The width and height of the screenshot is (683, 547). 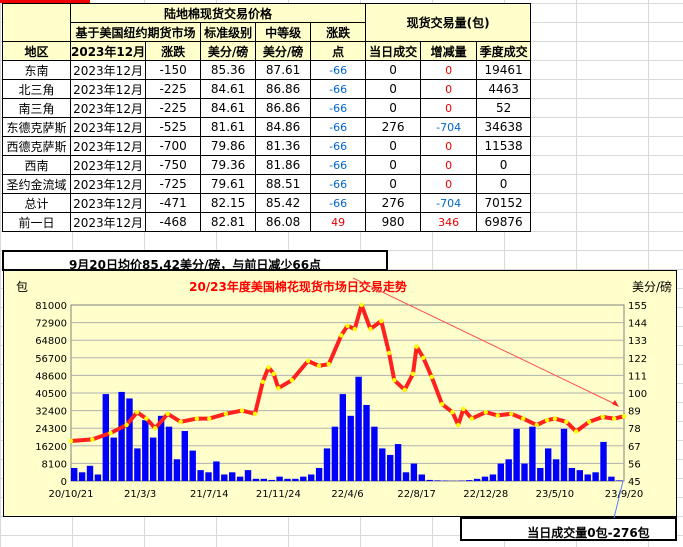 I want to click on cell-region: 南三角, so click(x=37, y=108).